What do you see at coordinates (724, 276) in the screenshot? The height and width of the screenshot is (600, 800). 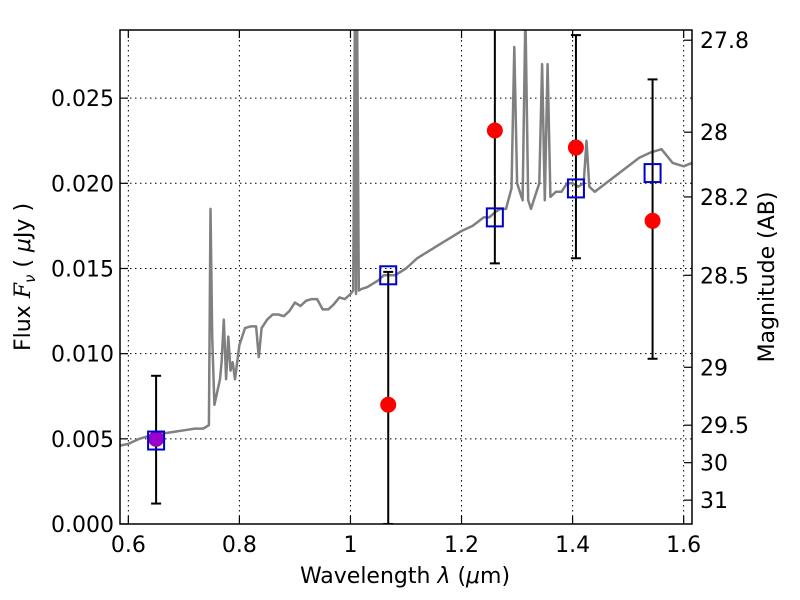 I see `right-tick-label: 28.5` at bounding box center [724, 276].